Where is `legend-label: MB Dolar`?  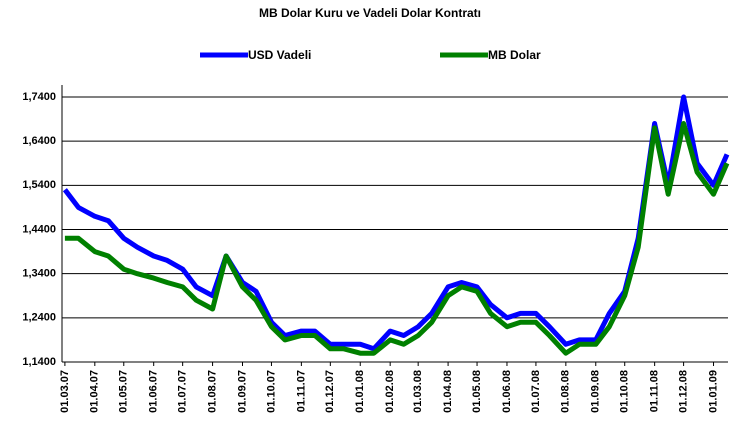 legend-label: MB Dolar is located at coordinates (514, 55).